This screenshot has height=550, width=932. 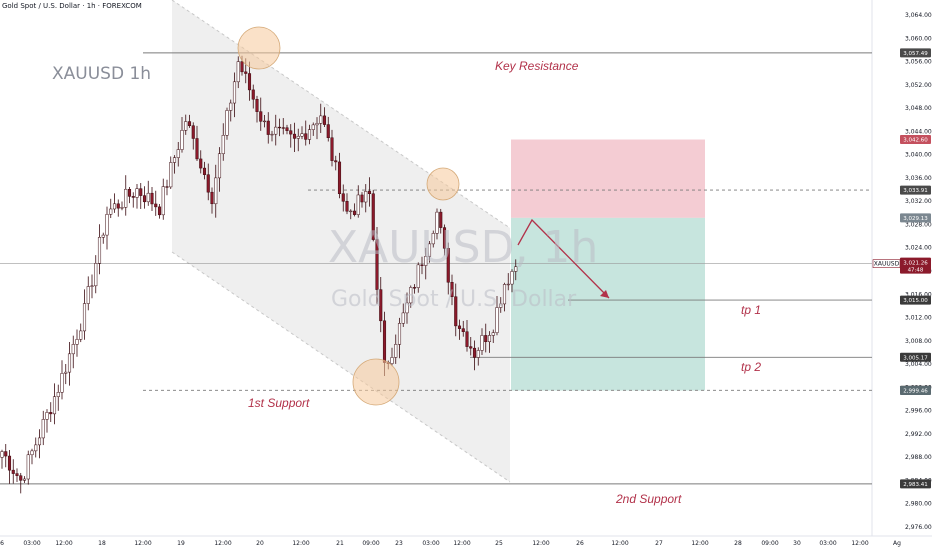 What do you see at coordinates (101, 74) in the screenshot?
I see `symbol-label: XAUUSD 1h` at bounding box center [101, 74].